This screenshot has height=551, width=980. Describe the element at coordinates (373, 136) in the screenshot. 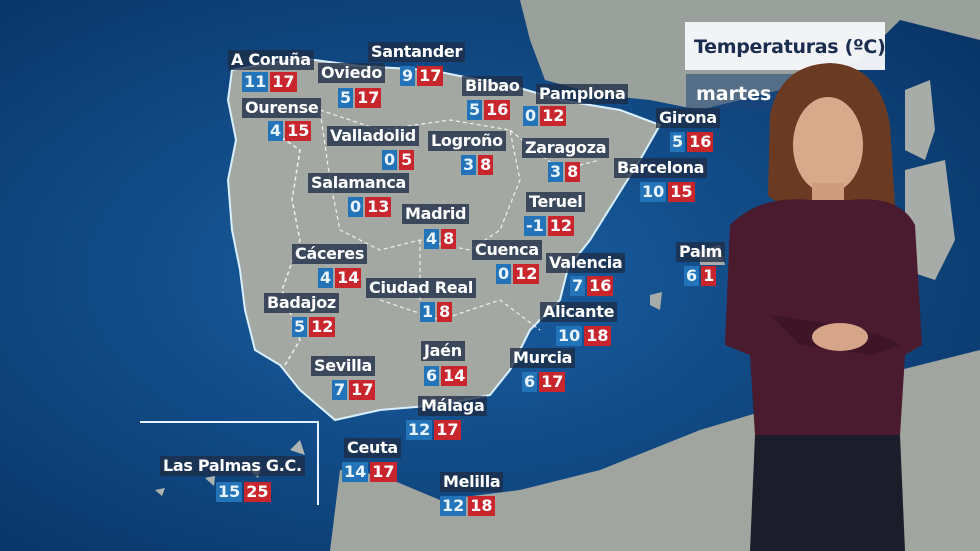

I see `city-name: Valladolid` at that location.